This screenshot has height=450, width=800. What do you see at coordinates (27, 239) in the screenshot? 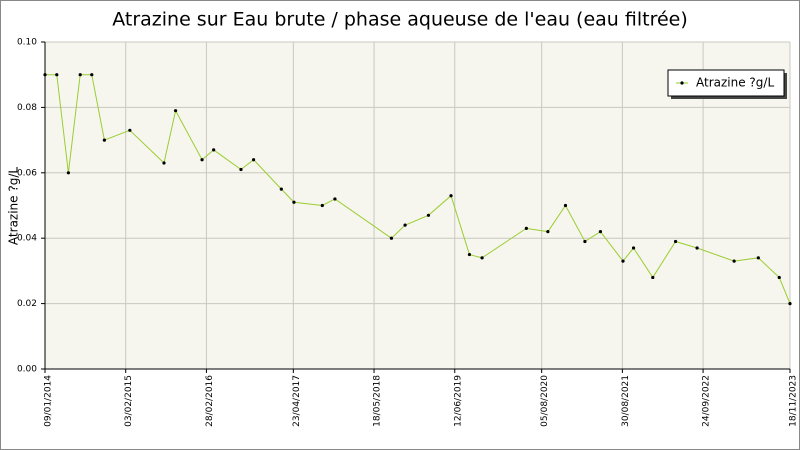
I see `y-tick-label: 0.04` at bounding box center [27, 239].